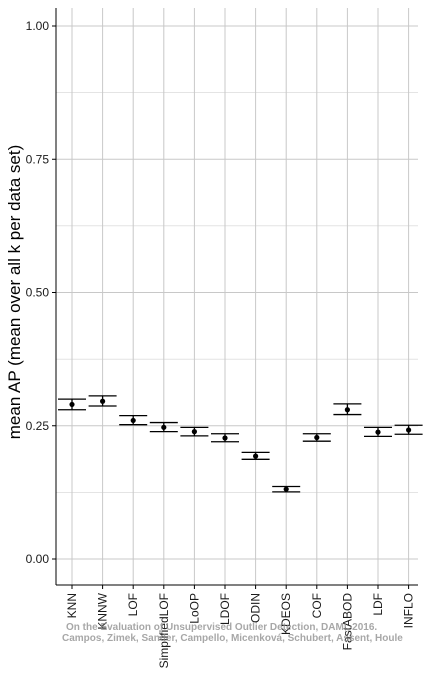 This screenshot has height=673, width=424. Describe the element at coordinates (38, 26) in the screenshot. I see `y-tick-label: 1.00` at that location.